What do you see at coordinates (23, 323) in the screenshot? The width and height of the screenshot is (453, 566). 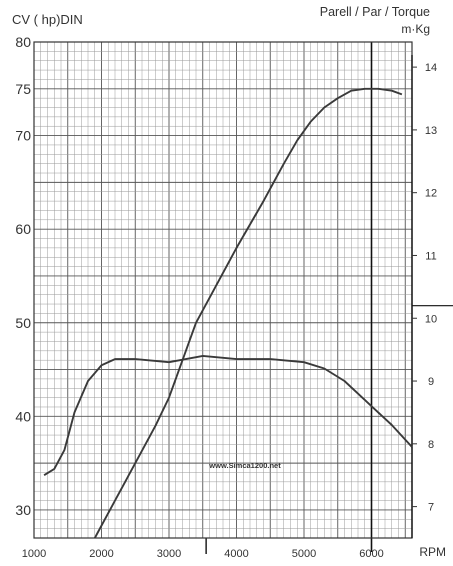 I see `y-left-tick-label: 50` at bounding box center [23, 323].